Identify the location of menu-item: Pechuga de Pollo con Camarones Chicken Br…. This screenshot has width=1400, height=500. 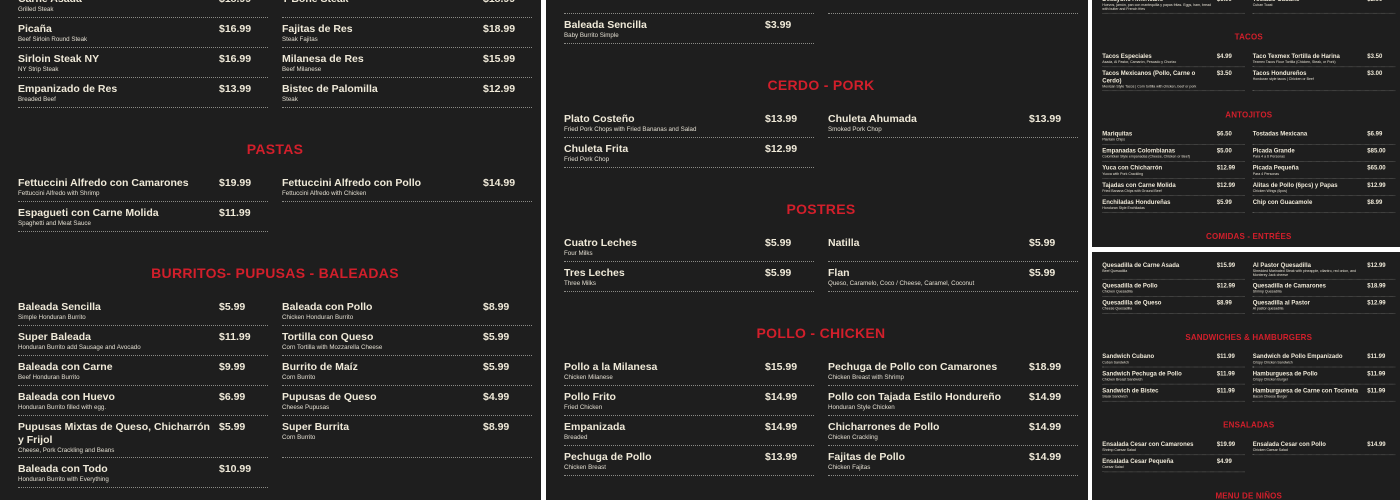
(953, 371).